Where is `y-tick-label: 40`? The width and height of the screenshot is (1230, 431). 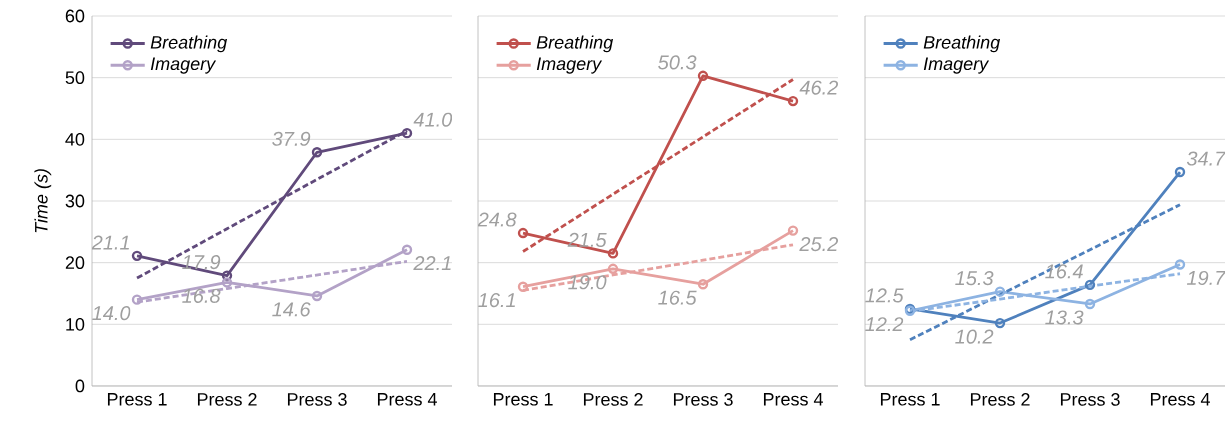
y-tick-label: 40 is located at coordinates (75, 139).